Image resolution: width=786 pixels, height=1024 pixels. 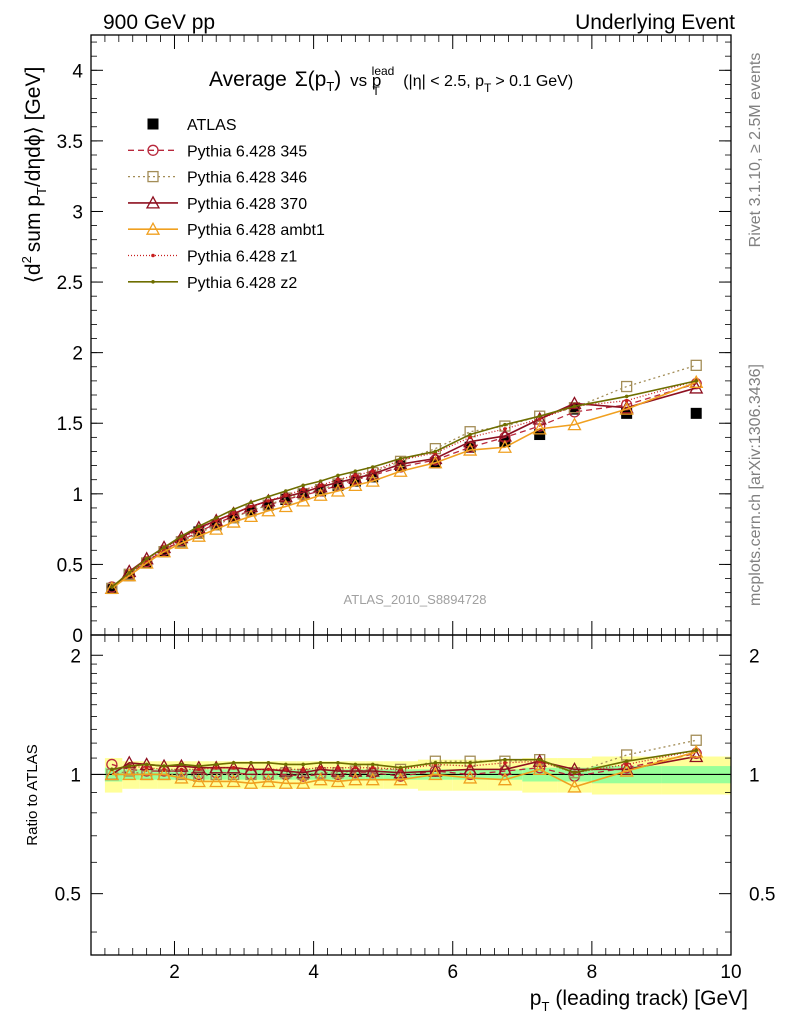 I want to click on point-p346, so click(x=696, y=365).